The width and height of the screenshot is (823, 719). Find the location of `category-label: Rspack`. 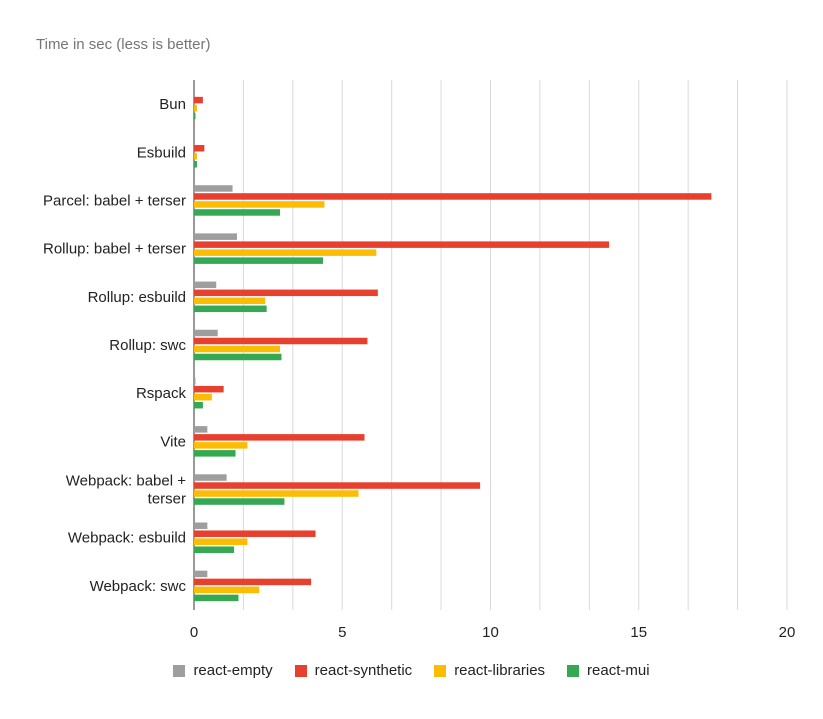

category-label: Rspack is located at coordinates (161, 393).